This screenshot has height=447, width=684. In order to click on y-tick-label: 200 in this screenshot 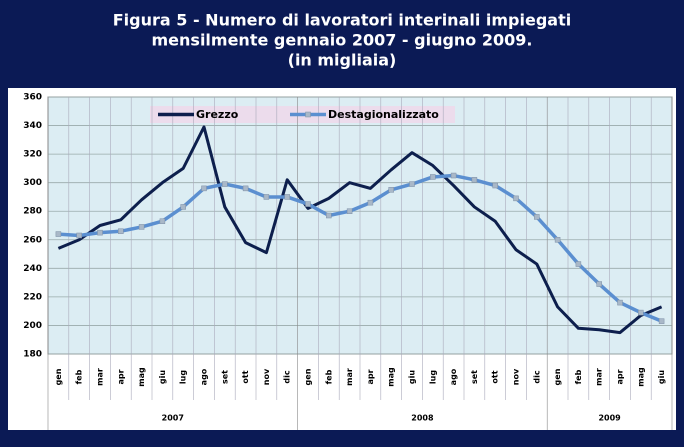, I will do `click(32, 326)`.